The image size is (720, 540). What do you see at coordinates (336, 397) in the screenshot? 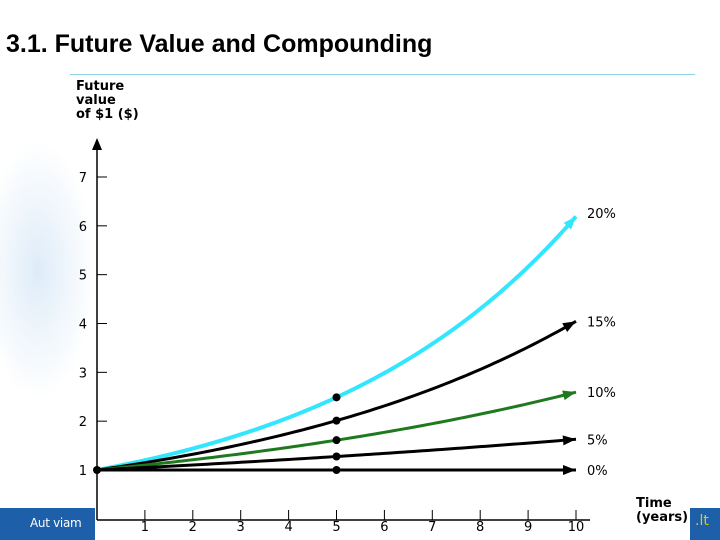
I see `marker-year5-20pct` at bounding box center [336, 397].